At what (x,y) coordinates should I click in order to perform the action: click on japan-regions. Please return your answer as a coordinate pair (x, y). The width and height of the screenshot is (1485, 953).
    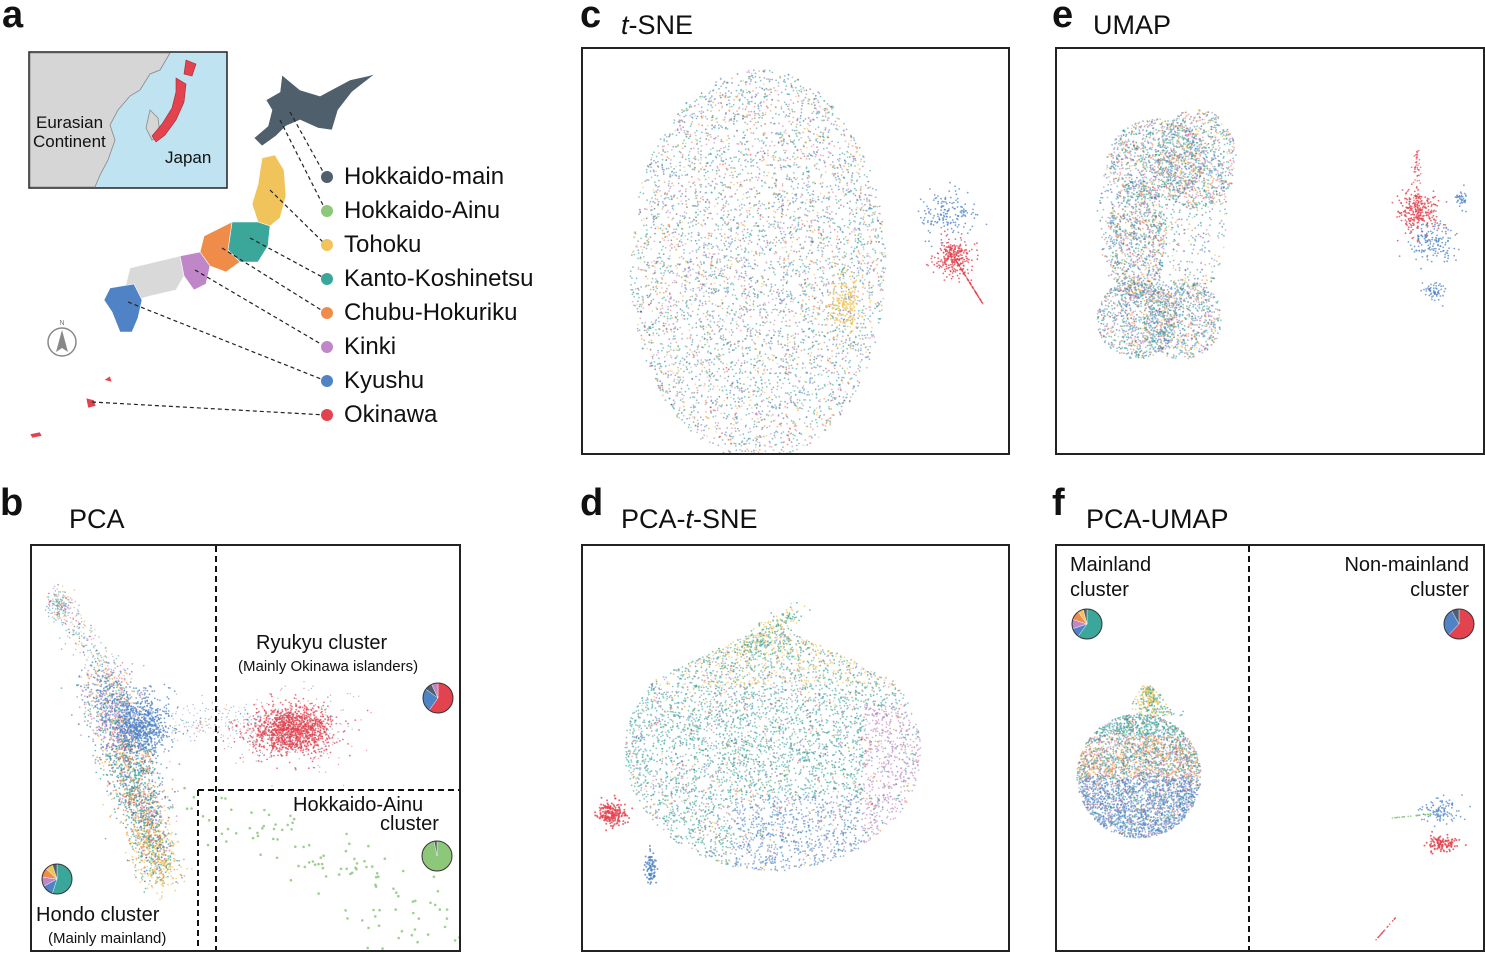
    Looking at the image, I should click on (202, 256).